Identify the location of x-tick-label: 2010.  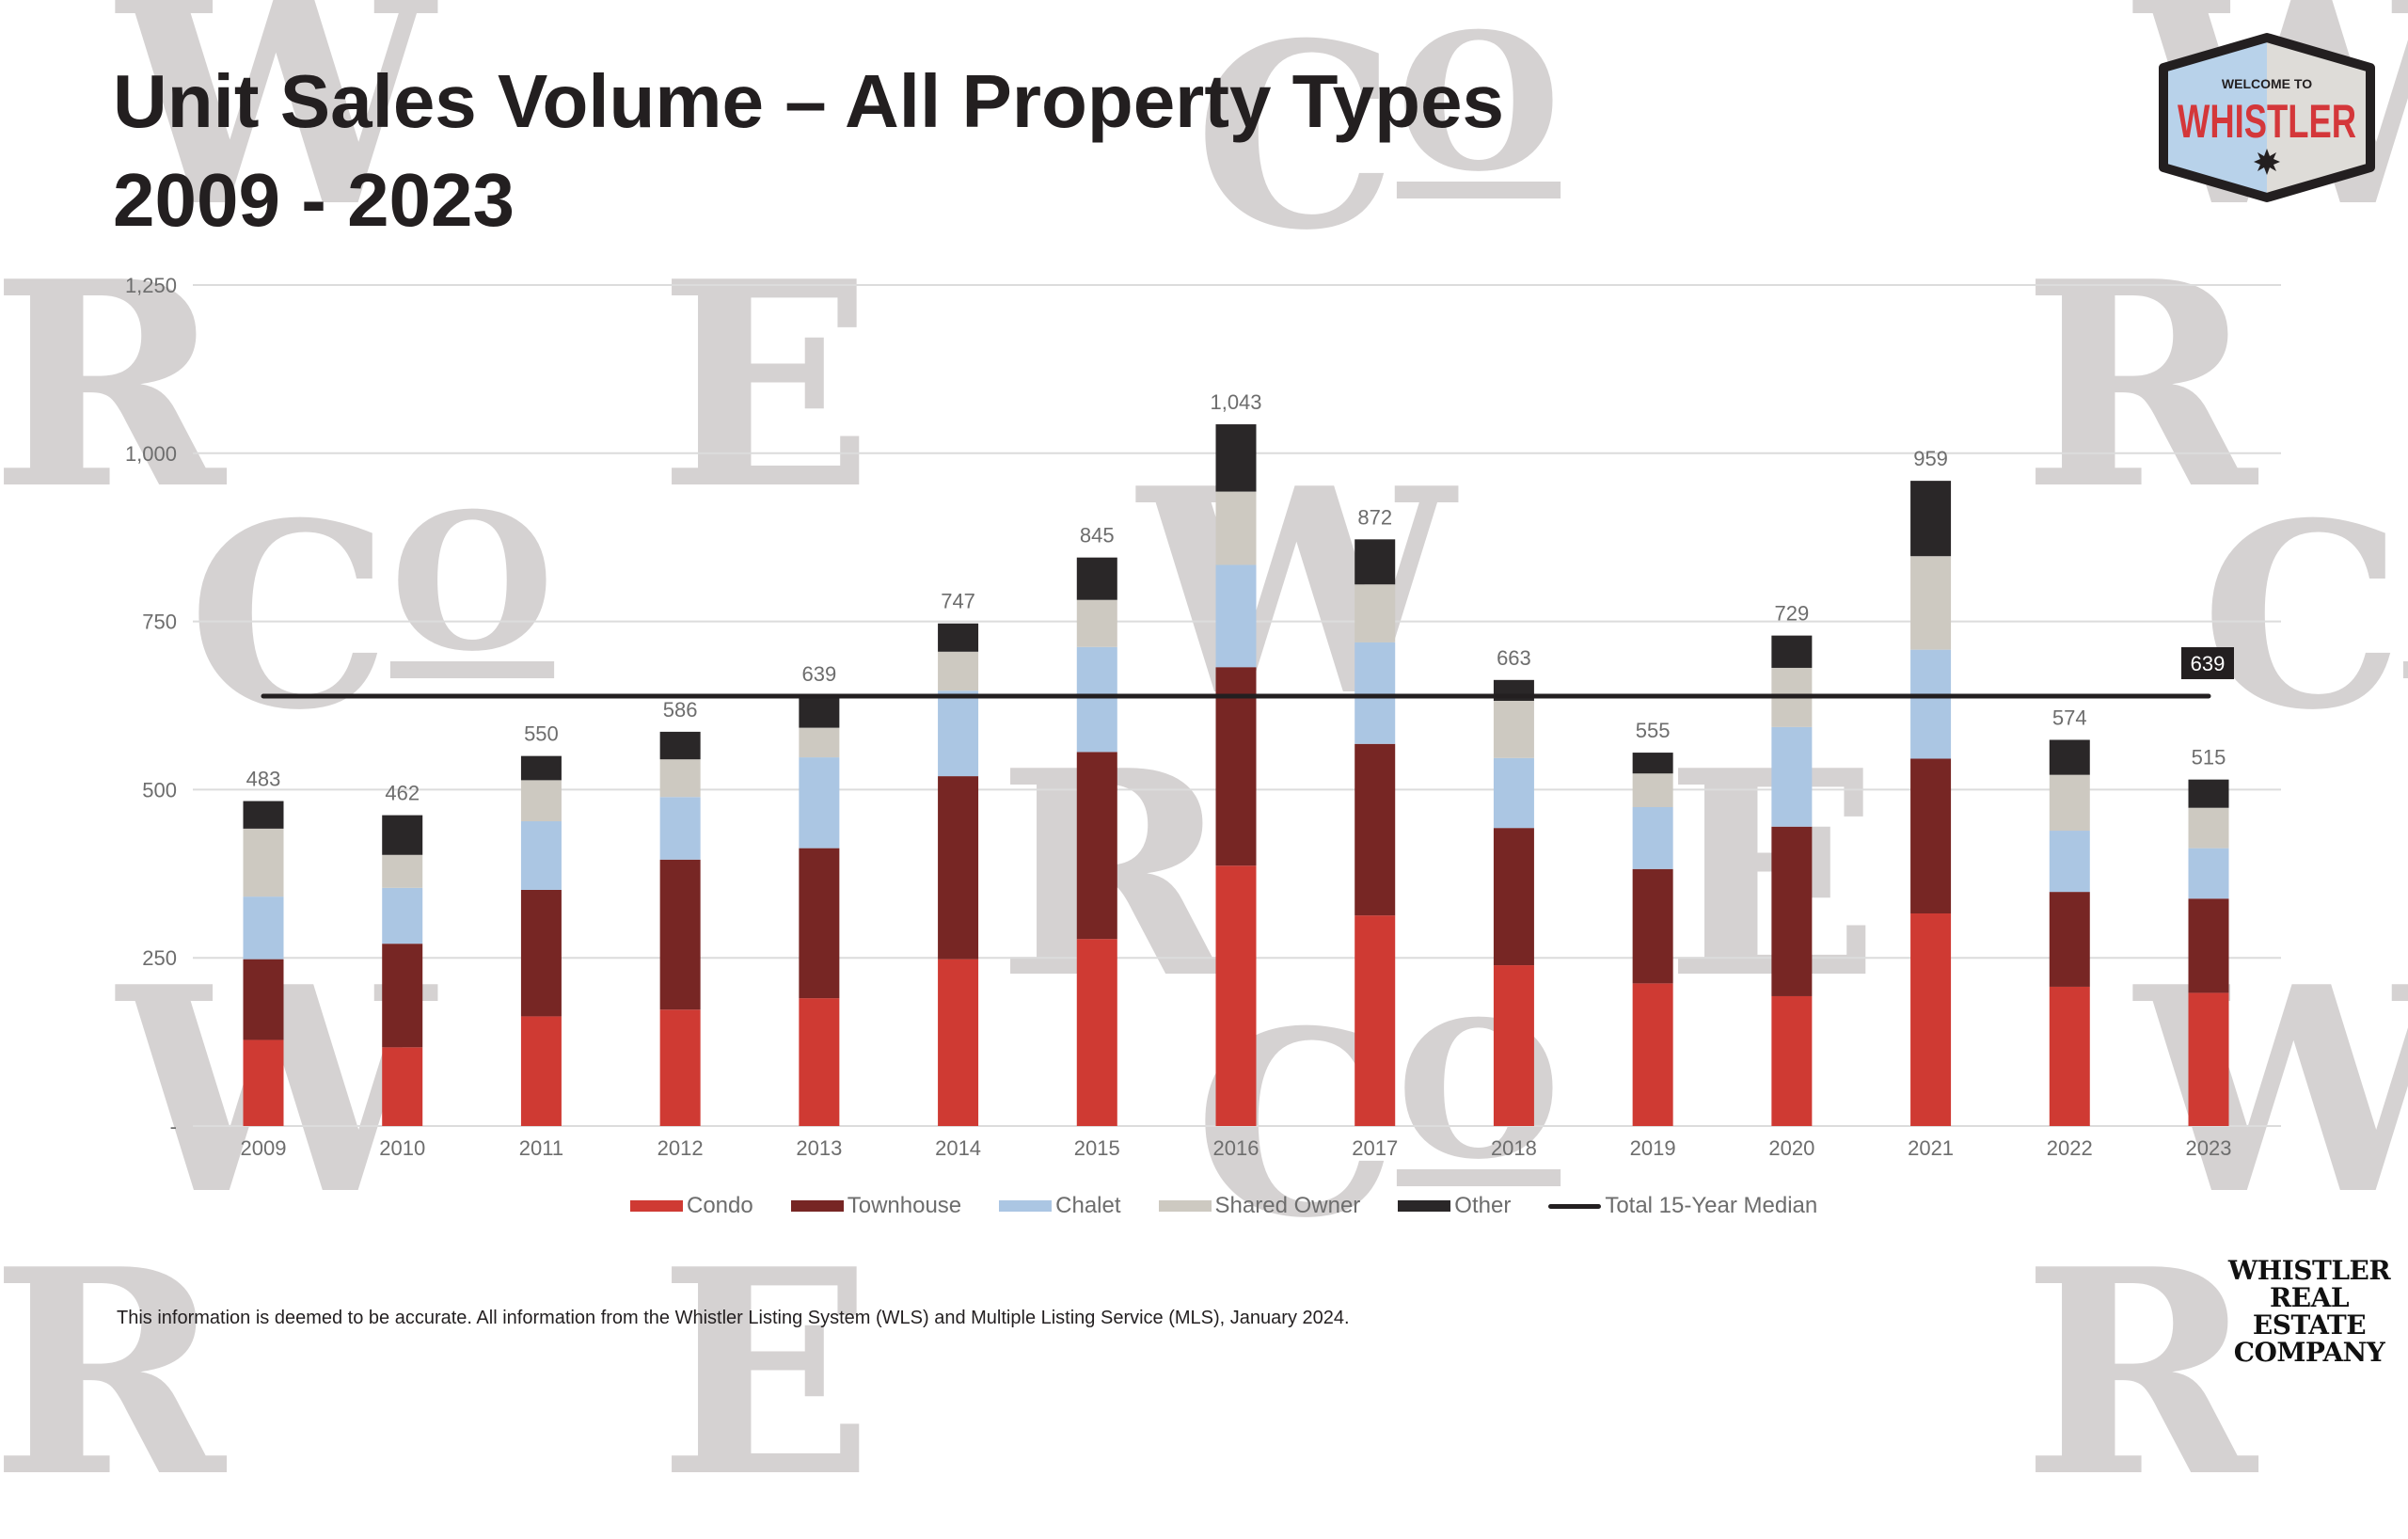
(402, 1148).